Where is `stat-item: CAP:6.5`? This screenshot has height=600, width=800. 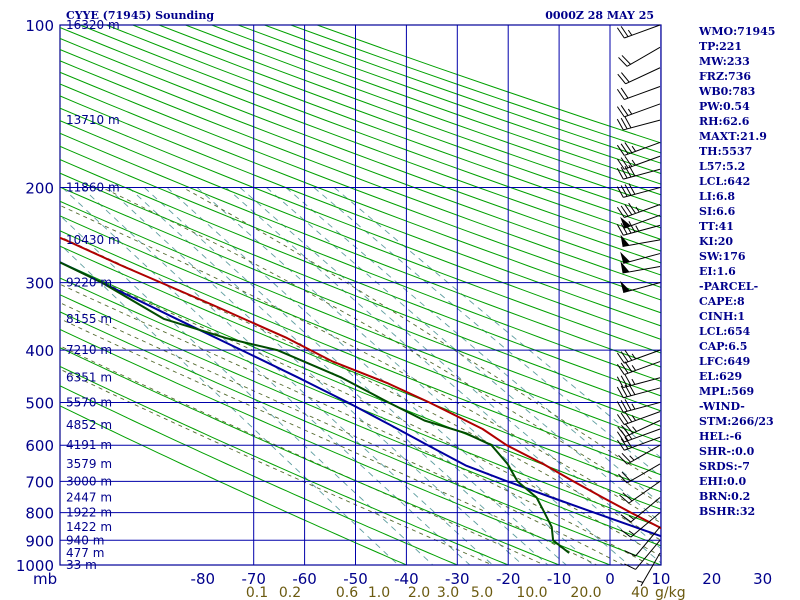
stat-item: CAP:6.5 is located at coordinates (723, 346).